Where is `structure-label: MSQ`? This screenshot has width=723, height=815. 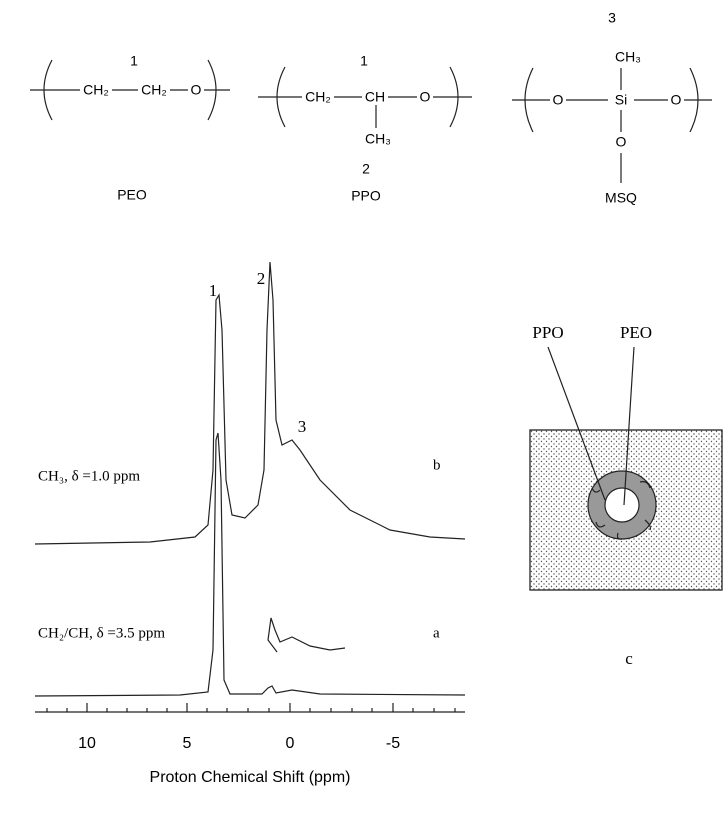
structure-label: MSQ is located at coordinates (621, 198).